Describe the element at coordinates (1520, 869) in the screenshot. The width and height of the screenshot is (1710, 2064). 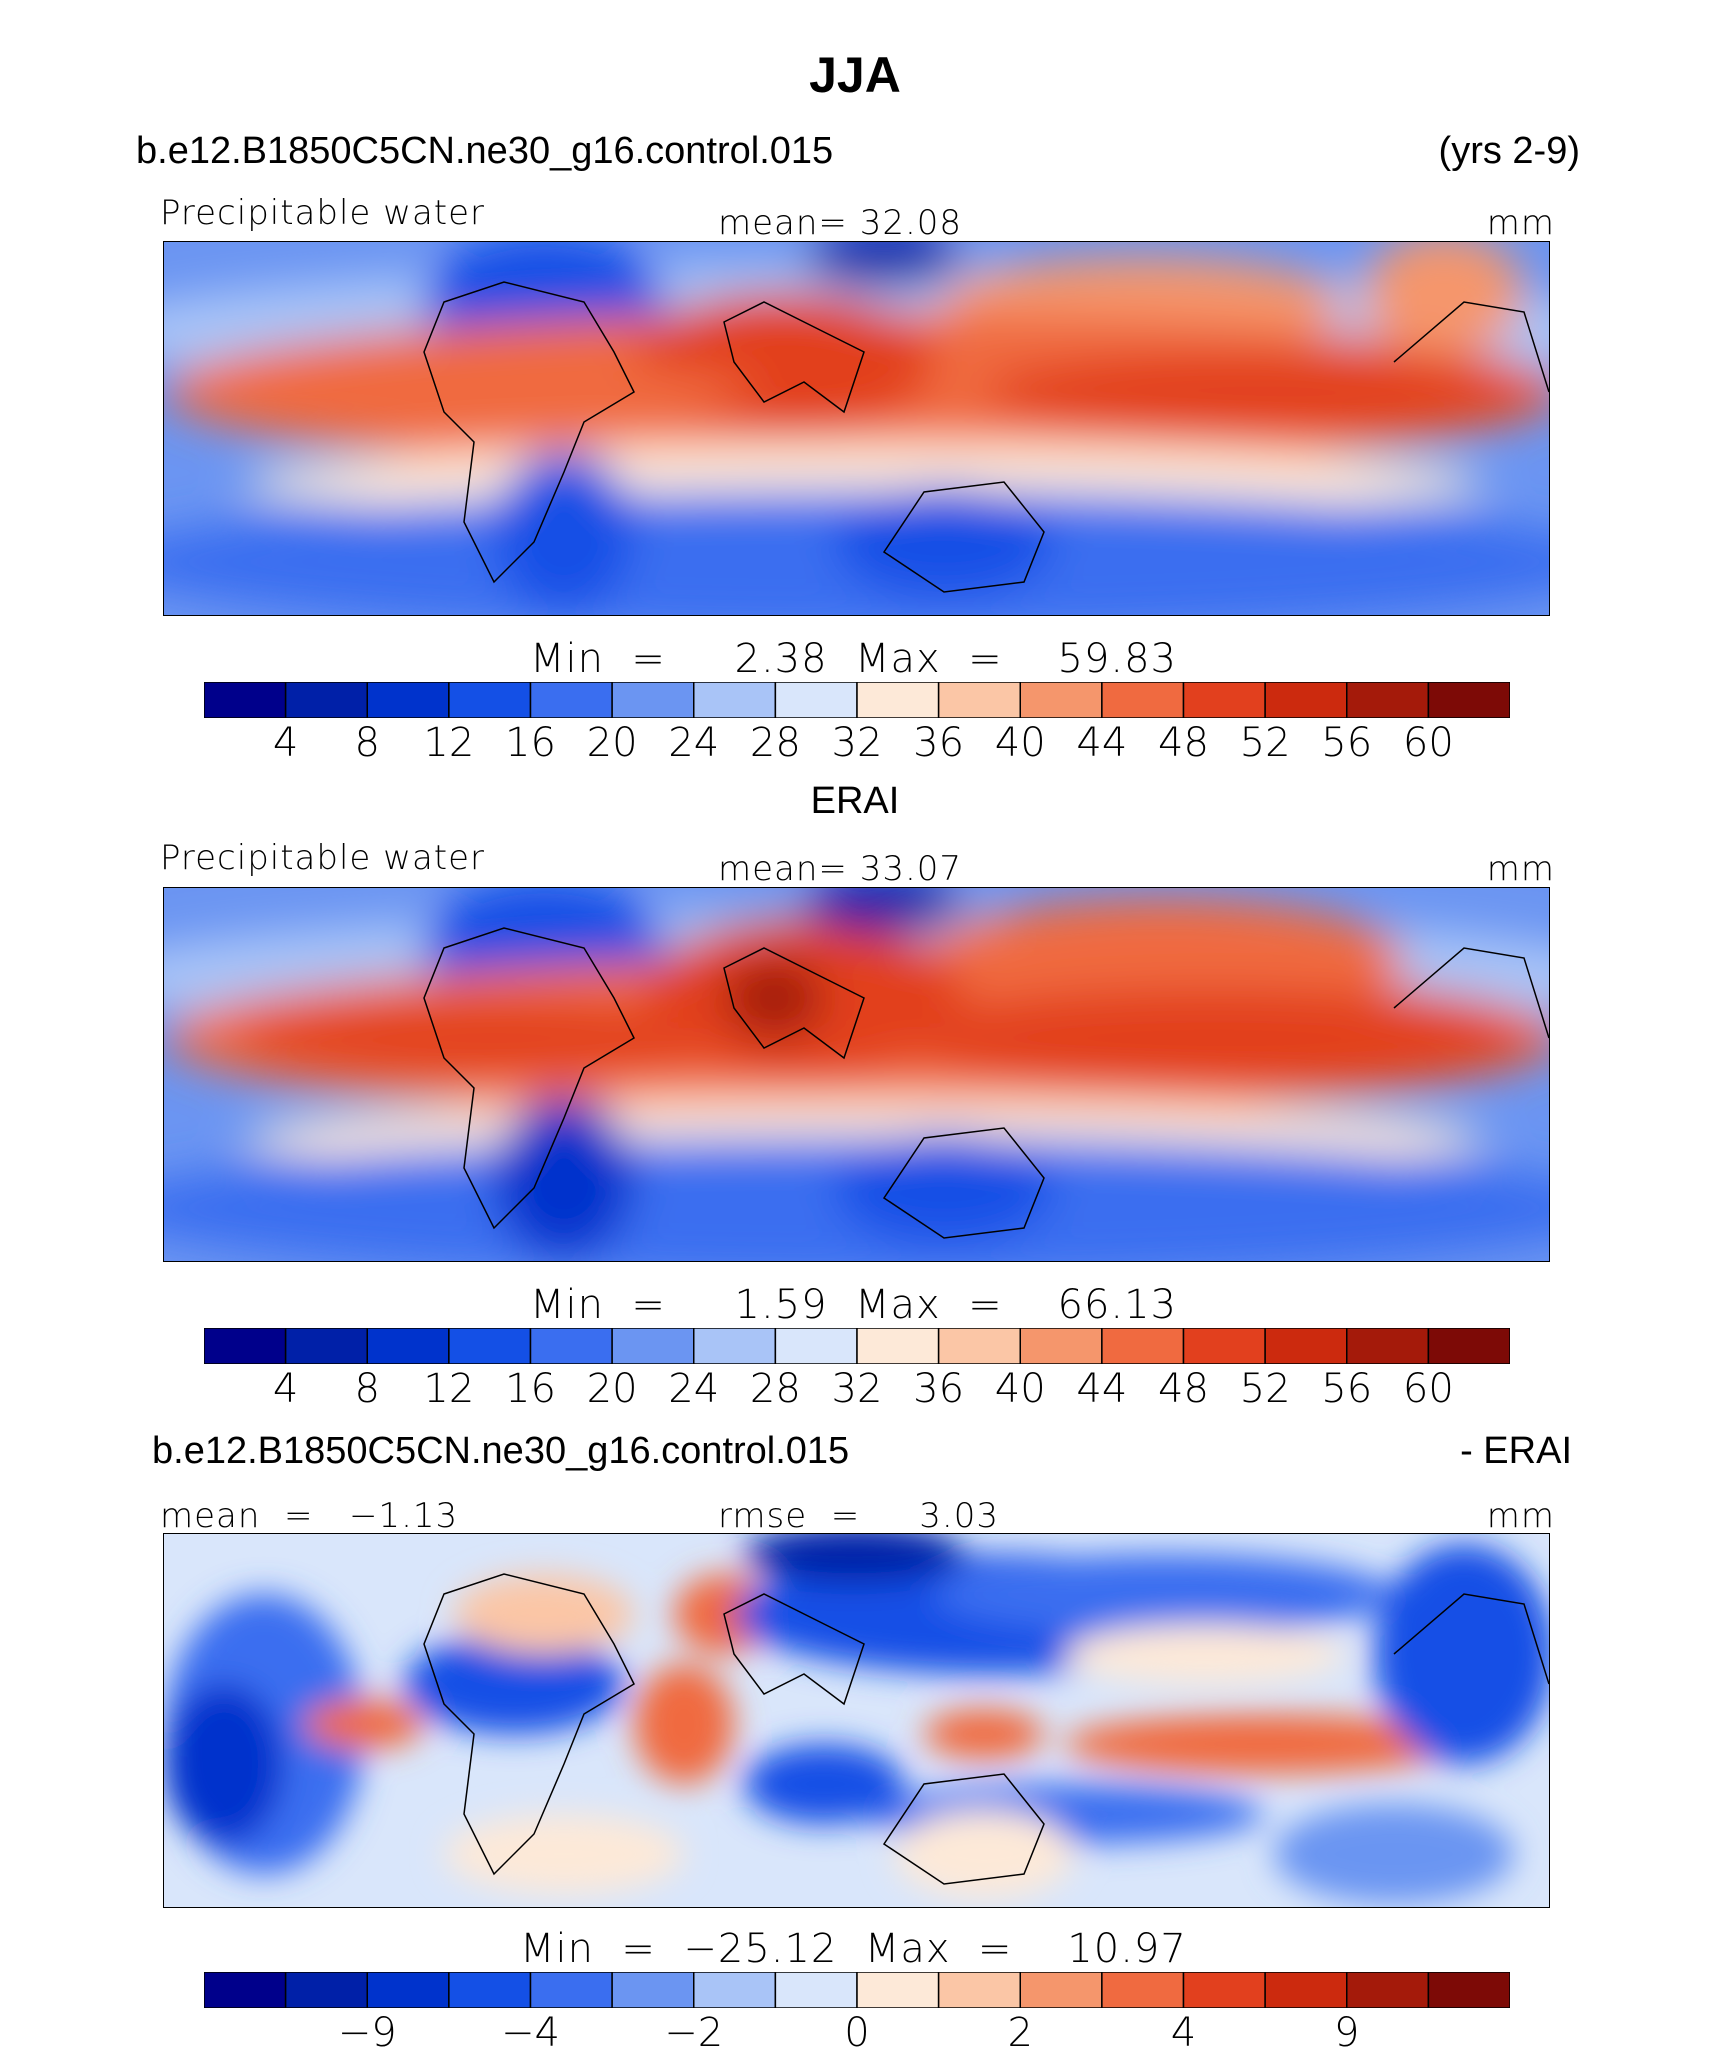
I see `panel2-units: mm` at that location.